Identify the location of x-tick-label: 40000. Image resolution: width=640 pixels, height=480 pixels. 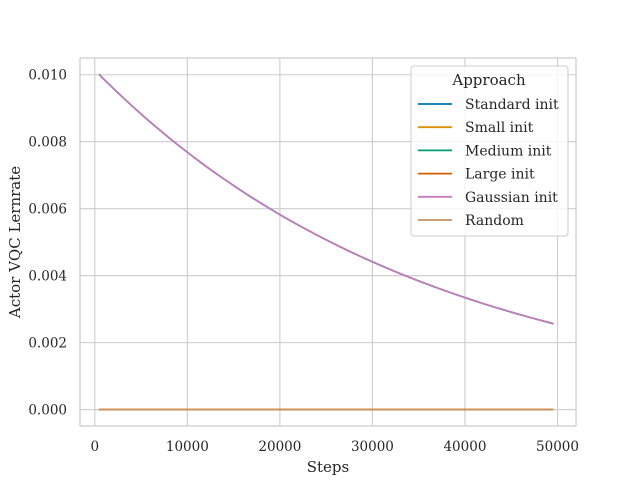
(464, 447).